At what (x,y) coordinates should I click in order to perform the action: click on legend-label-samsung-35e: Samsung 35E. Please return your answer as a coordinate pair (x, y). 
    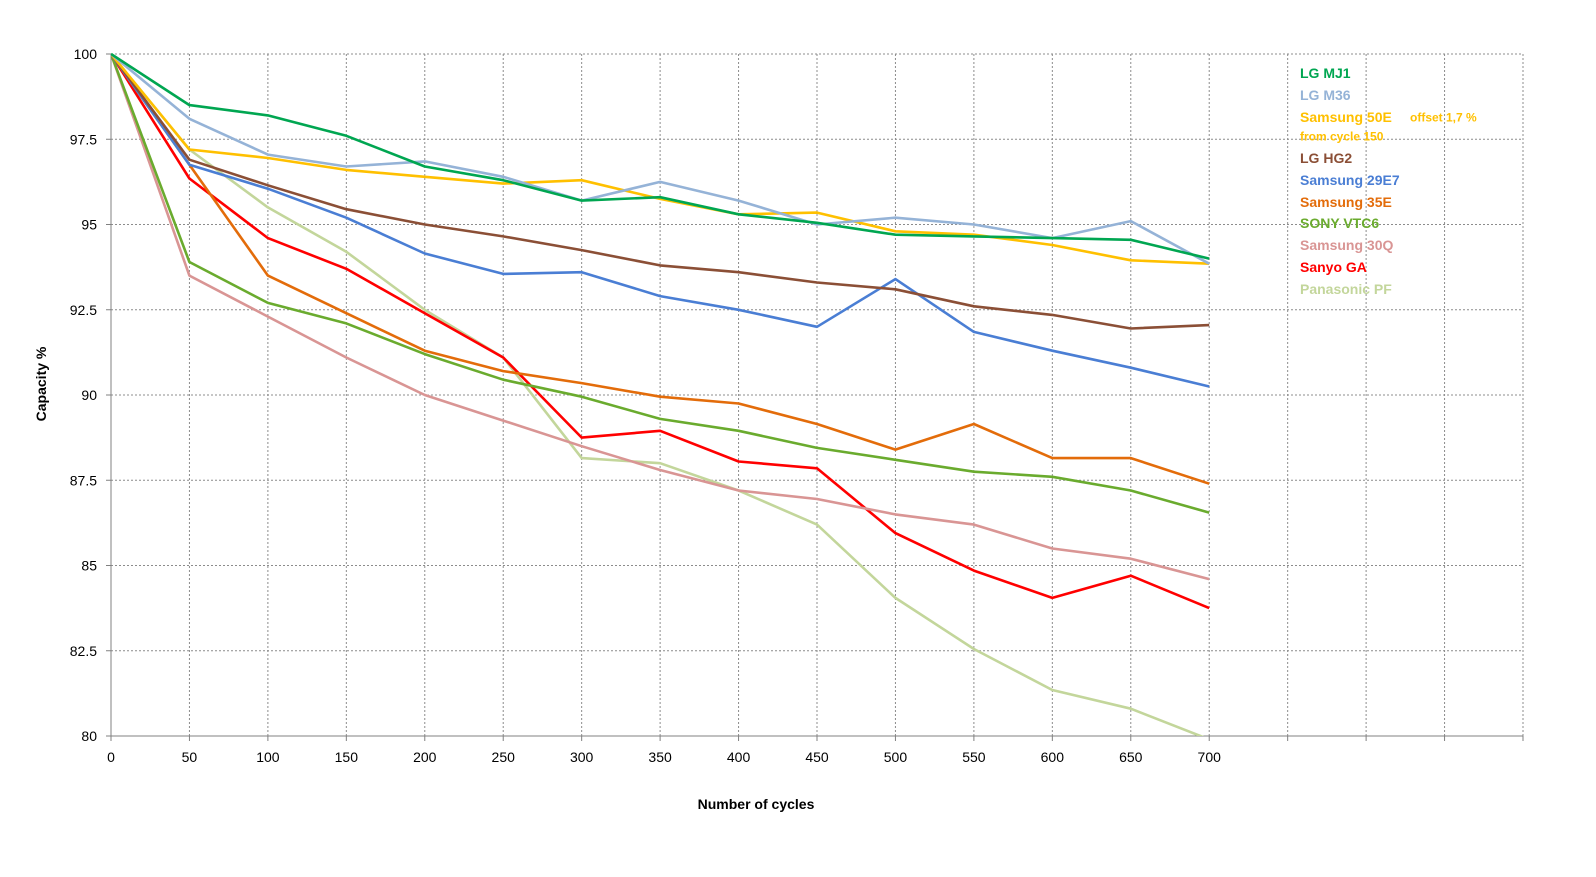
    Looking at the image, I should click on (1346, 202).